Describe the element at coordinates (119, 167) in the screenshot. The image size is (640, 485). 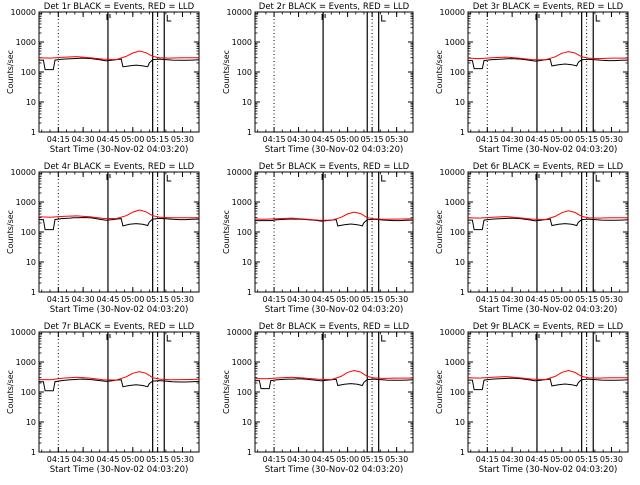
I see `panel-title: Det 4r BLACK = Events, RED = LLD` at that location.